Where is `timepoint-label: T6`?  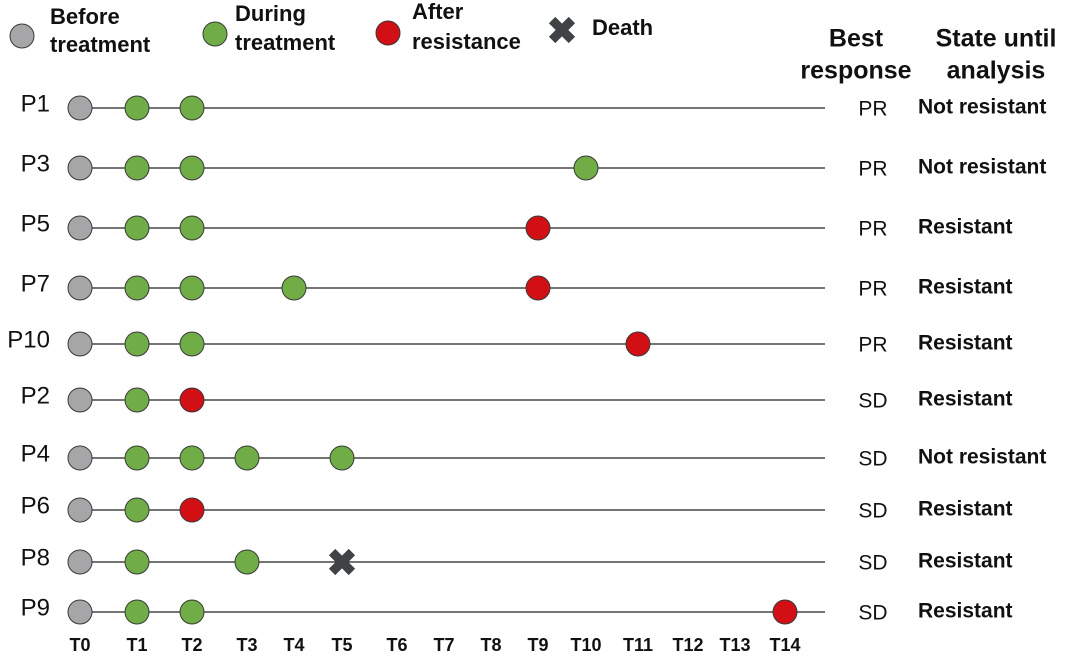
timepoint-label: T6 is located at coordinates (396, 645).